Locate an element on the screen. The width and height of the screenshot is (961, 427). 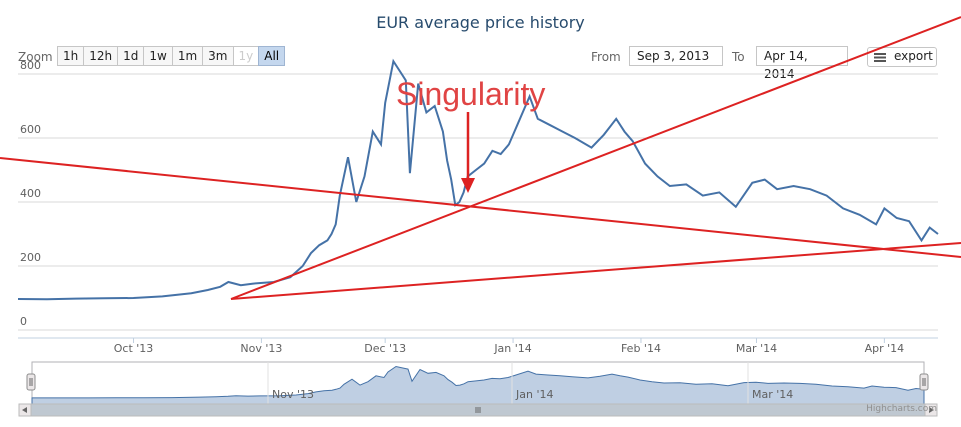
zoom-1w-button: 1w is located at coordinates (158, 56).